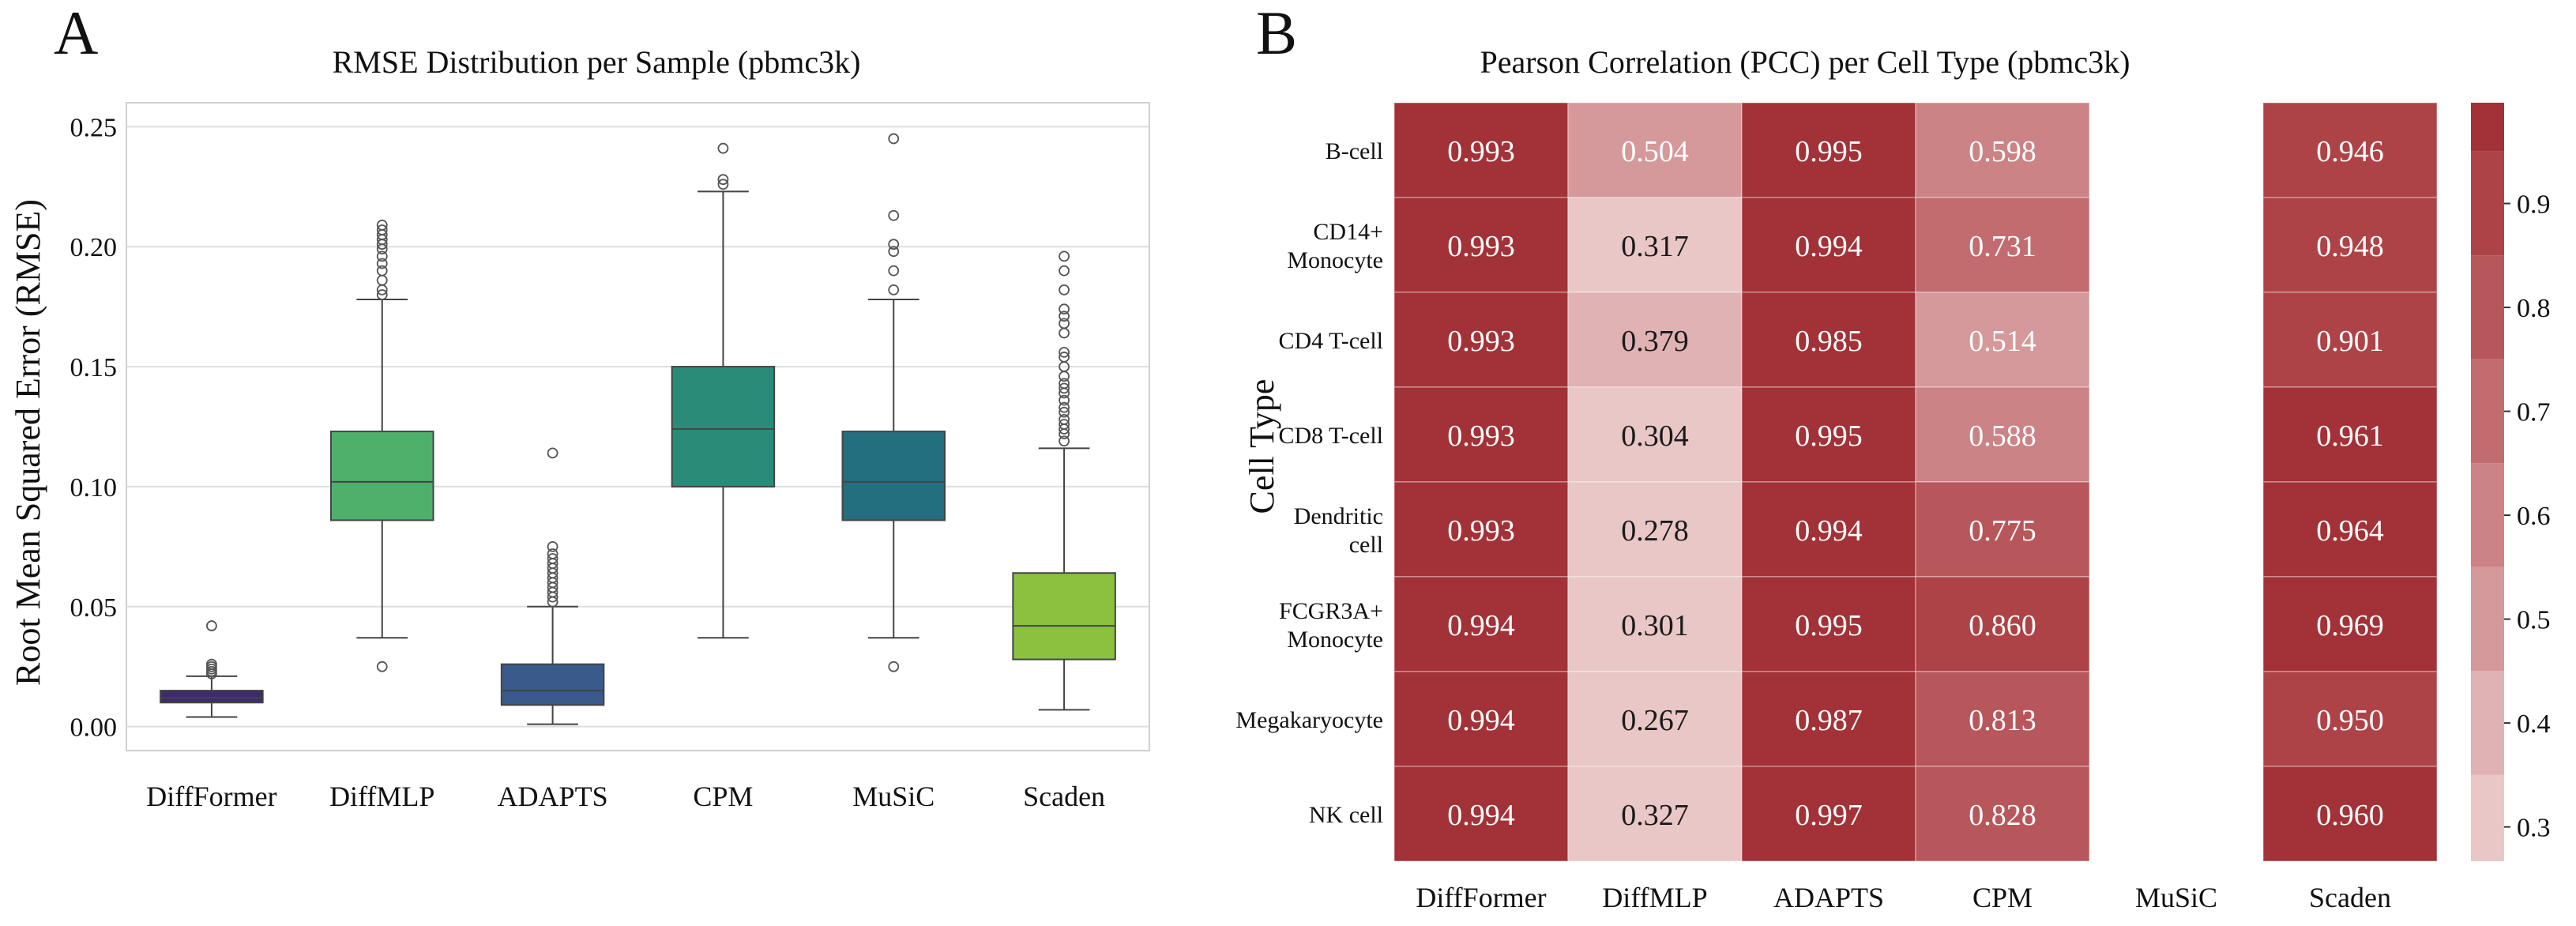  I want to click on heatmap-cell-label: 0.588, so click(2003, 436).